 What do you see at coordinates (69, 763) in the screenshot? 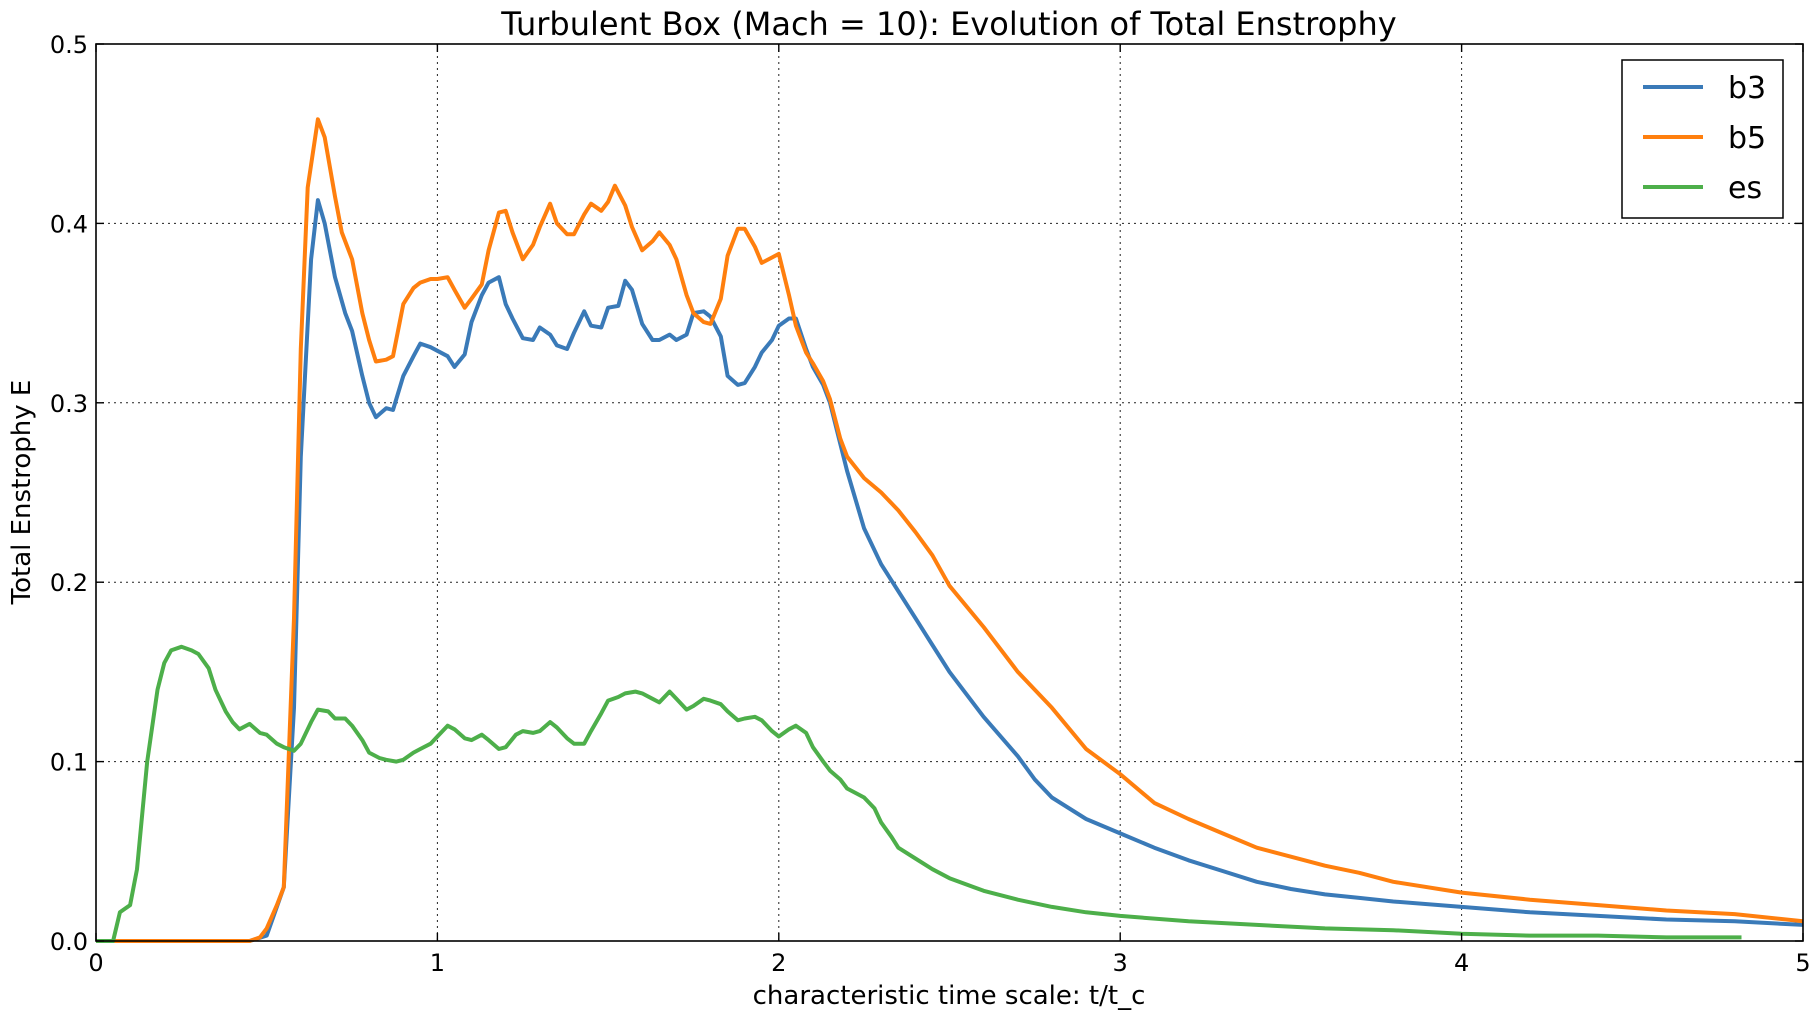
I see `y-tick-label: 0.1` at bounding box center [69, 763].